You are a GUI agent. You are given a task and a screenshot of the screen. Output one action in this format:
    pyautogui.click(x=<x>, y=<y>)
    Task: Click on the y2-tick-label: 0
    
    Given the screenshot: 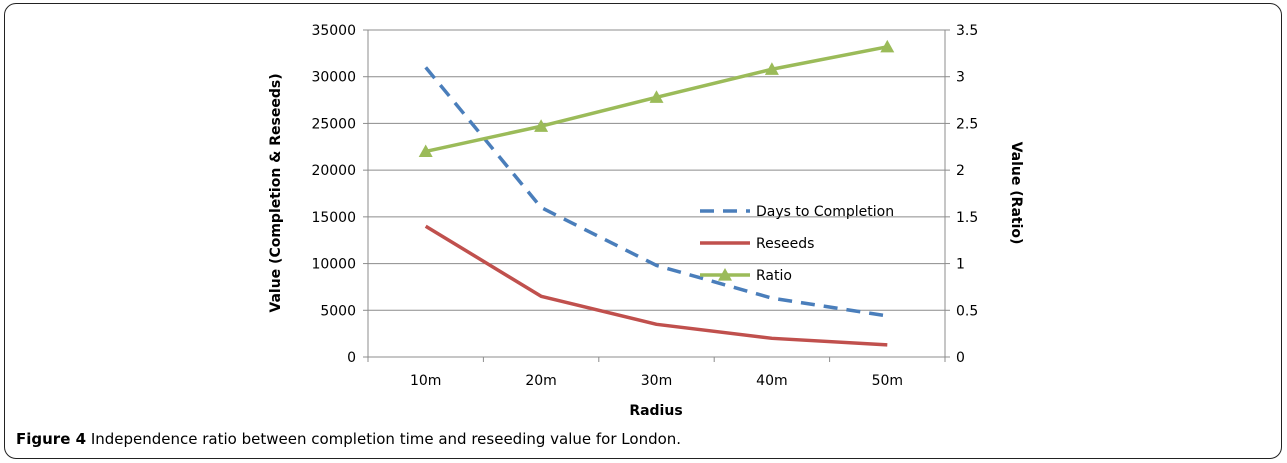 What is the action you would take?
    pyautogui.click(x=960, y=358)
    